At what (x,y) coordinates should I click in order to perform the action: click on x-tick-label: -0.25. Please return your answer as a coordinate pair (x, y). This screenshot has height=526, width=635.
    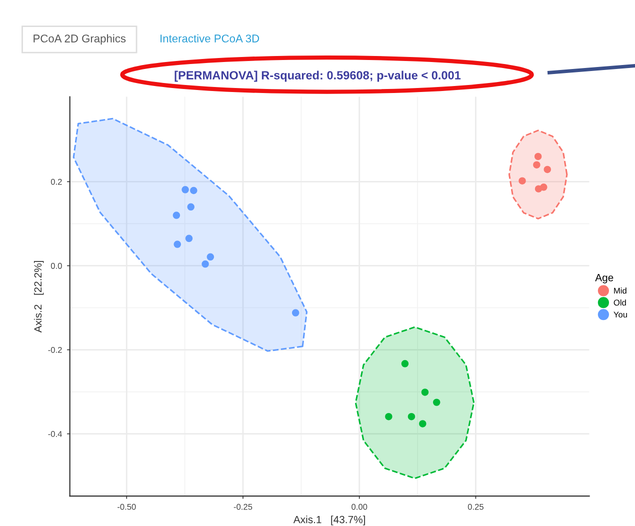
    Looking at the image, I should click on (243, 507).